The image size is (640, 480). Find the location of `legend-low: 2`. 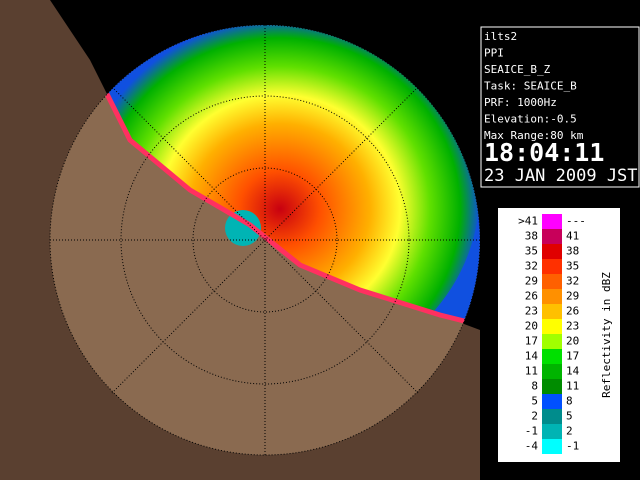

legend-low: 2 is located at coordinates (534, 416).